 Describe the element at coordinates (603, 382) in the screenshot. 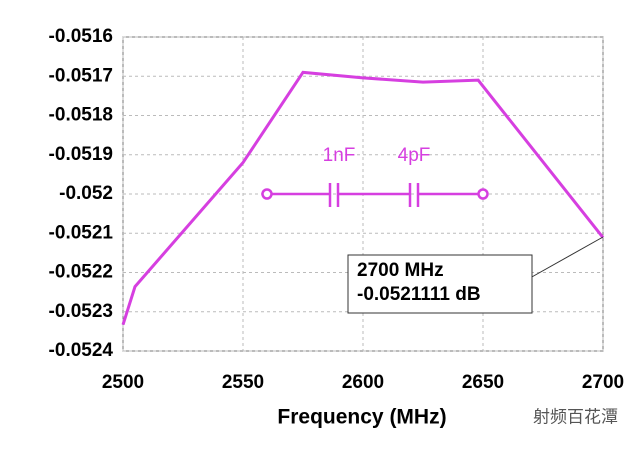

I see `x-tick-label: 2700` at that location.